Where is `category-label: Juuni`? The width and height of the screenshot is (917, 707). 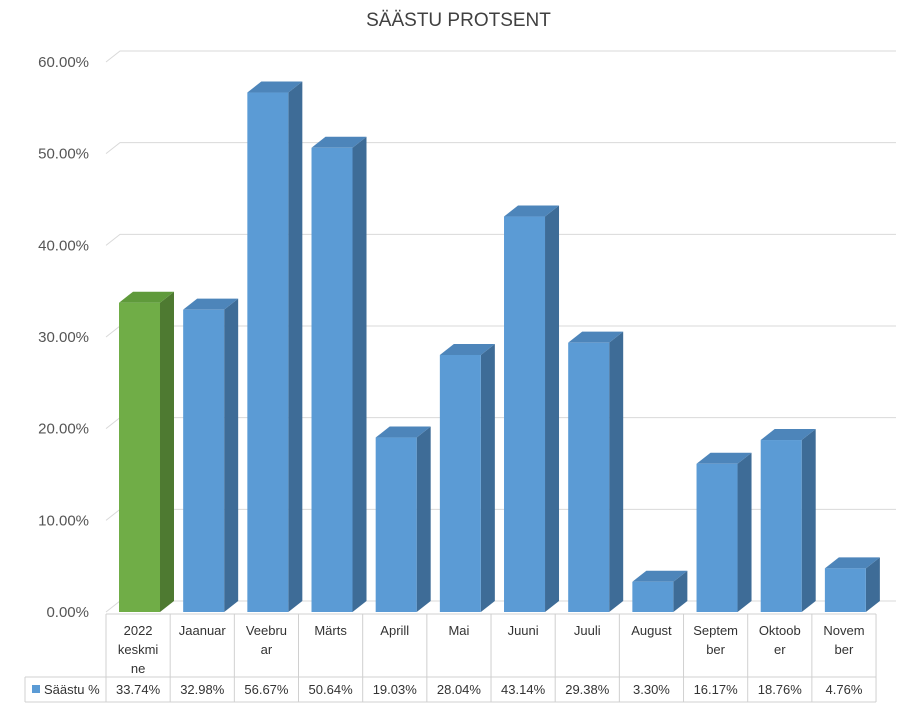 category-label: Juuni is located at coordinates (523, 630).